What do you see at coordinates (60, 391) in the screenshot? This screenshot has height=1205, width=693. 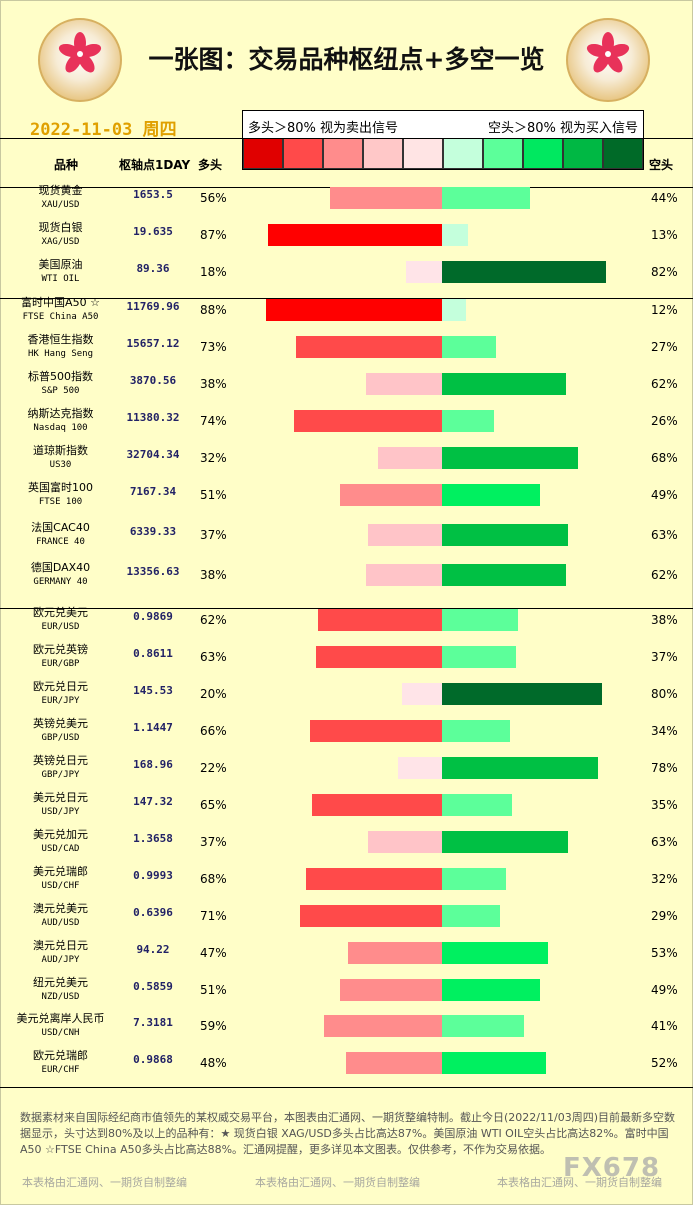 I see `instrument-code: S&P 500` at bounding box center [60, 391].